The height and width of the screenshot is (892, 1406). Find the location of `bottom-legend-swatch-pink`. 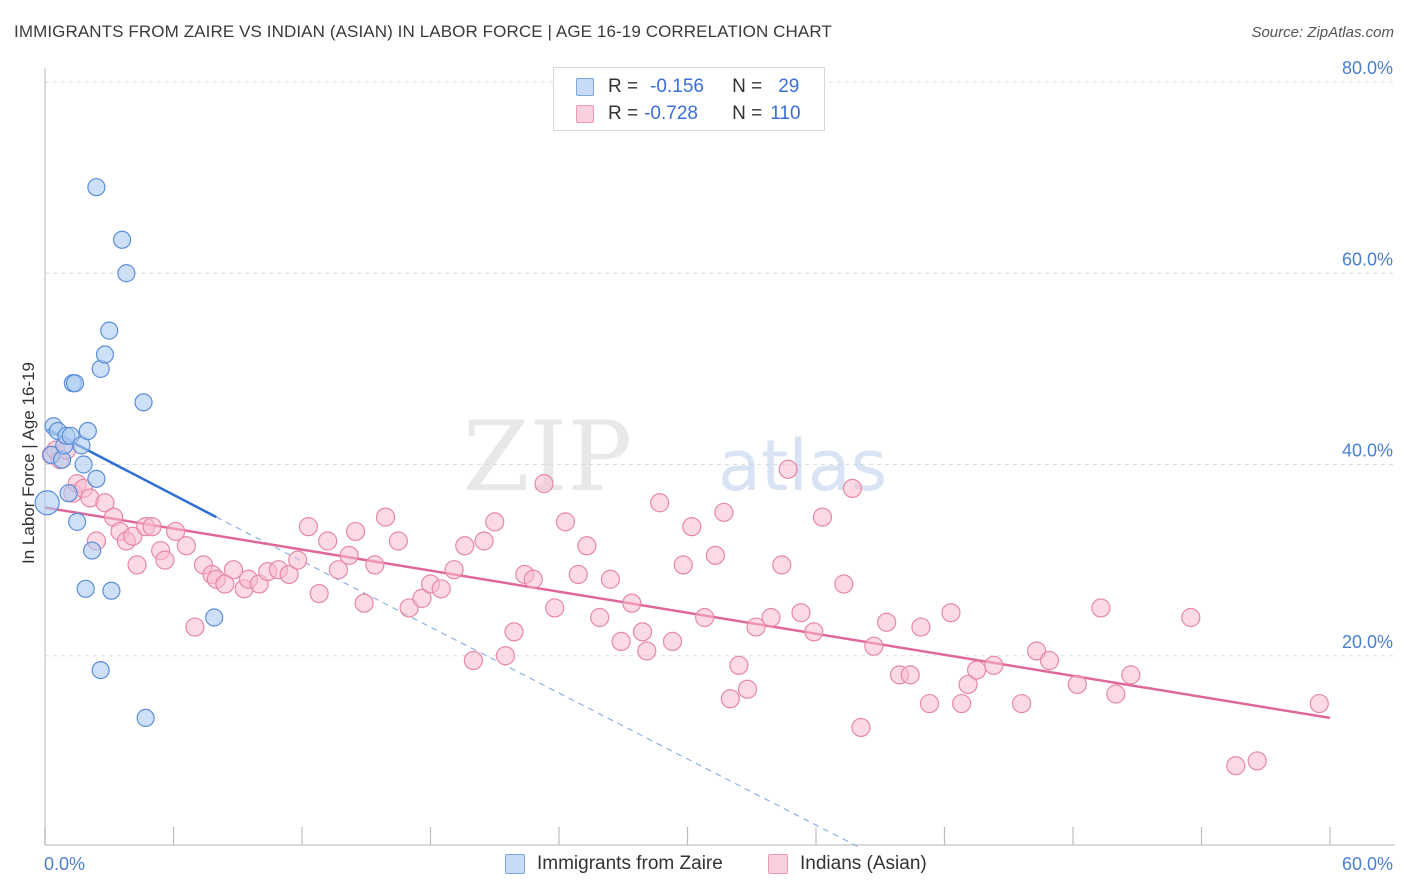

bottom-legend-swatch-pink is located at coordinates (778, 864).